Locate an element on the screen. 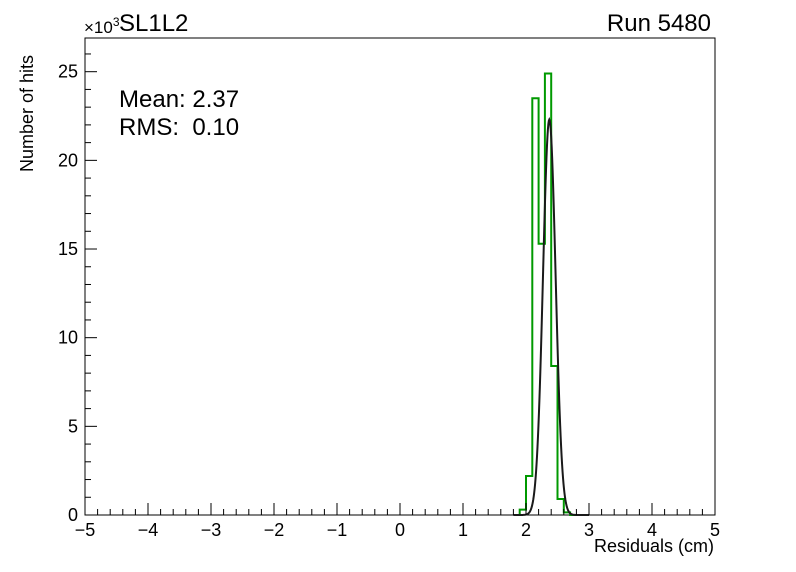 This screenshot has width=796, height=572. y-tick-label: 25 is located at coordinates (68, 72).